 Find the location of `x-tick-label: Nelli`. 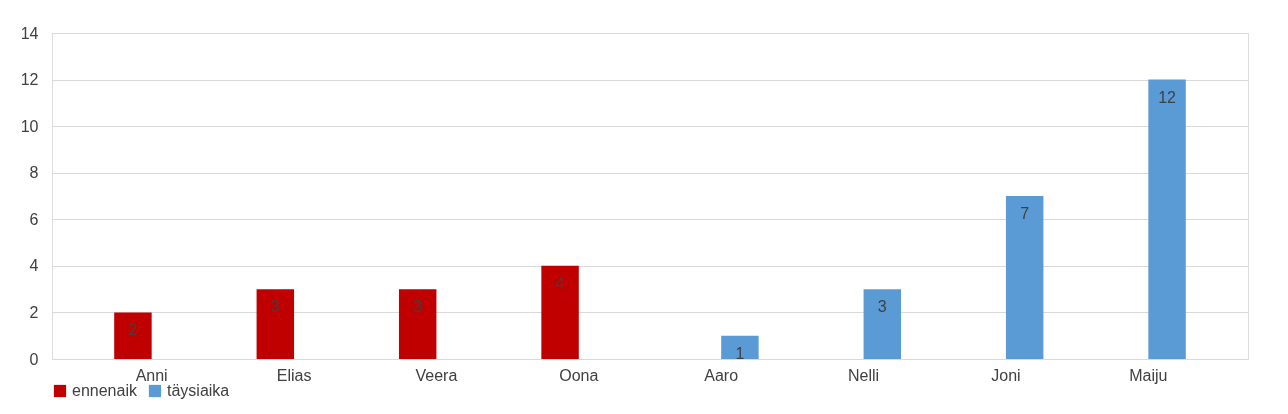

x-tick-label: Nelli is located at coordinates (864, 375).